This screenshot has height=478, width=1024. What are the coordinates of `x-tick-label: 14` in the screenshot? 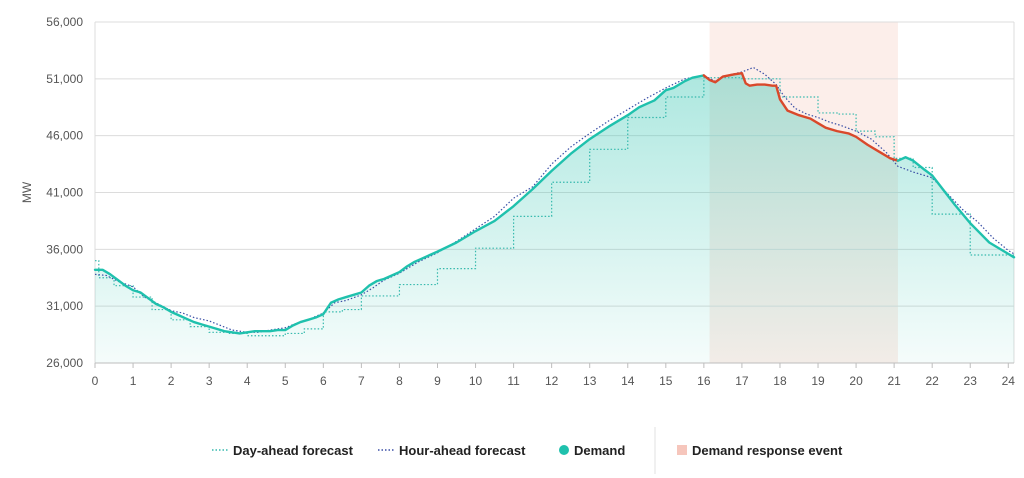 It's located at (628, 381).